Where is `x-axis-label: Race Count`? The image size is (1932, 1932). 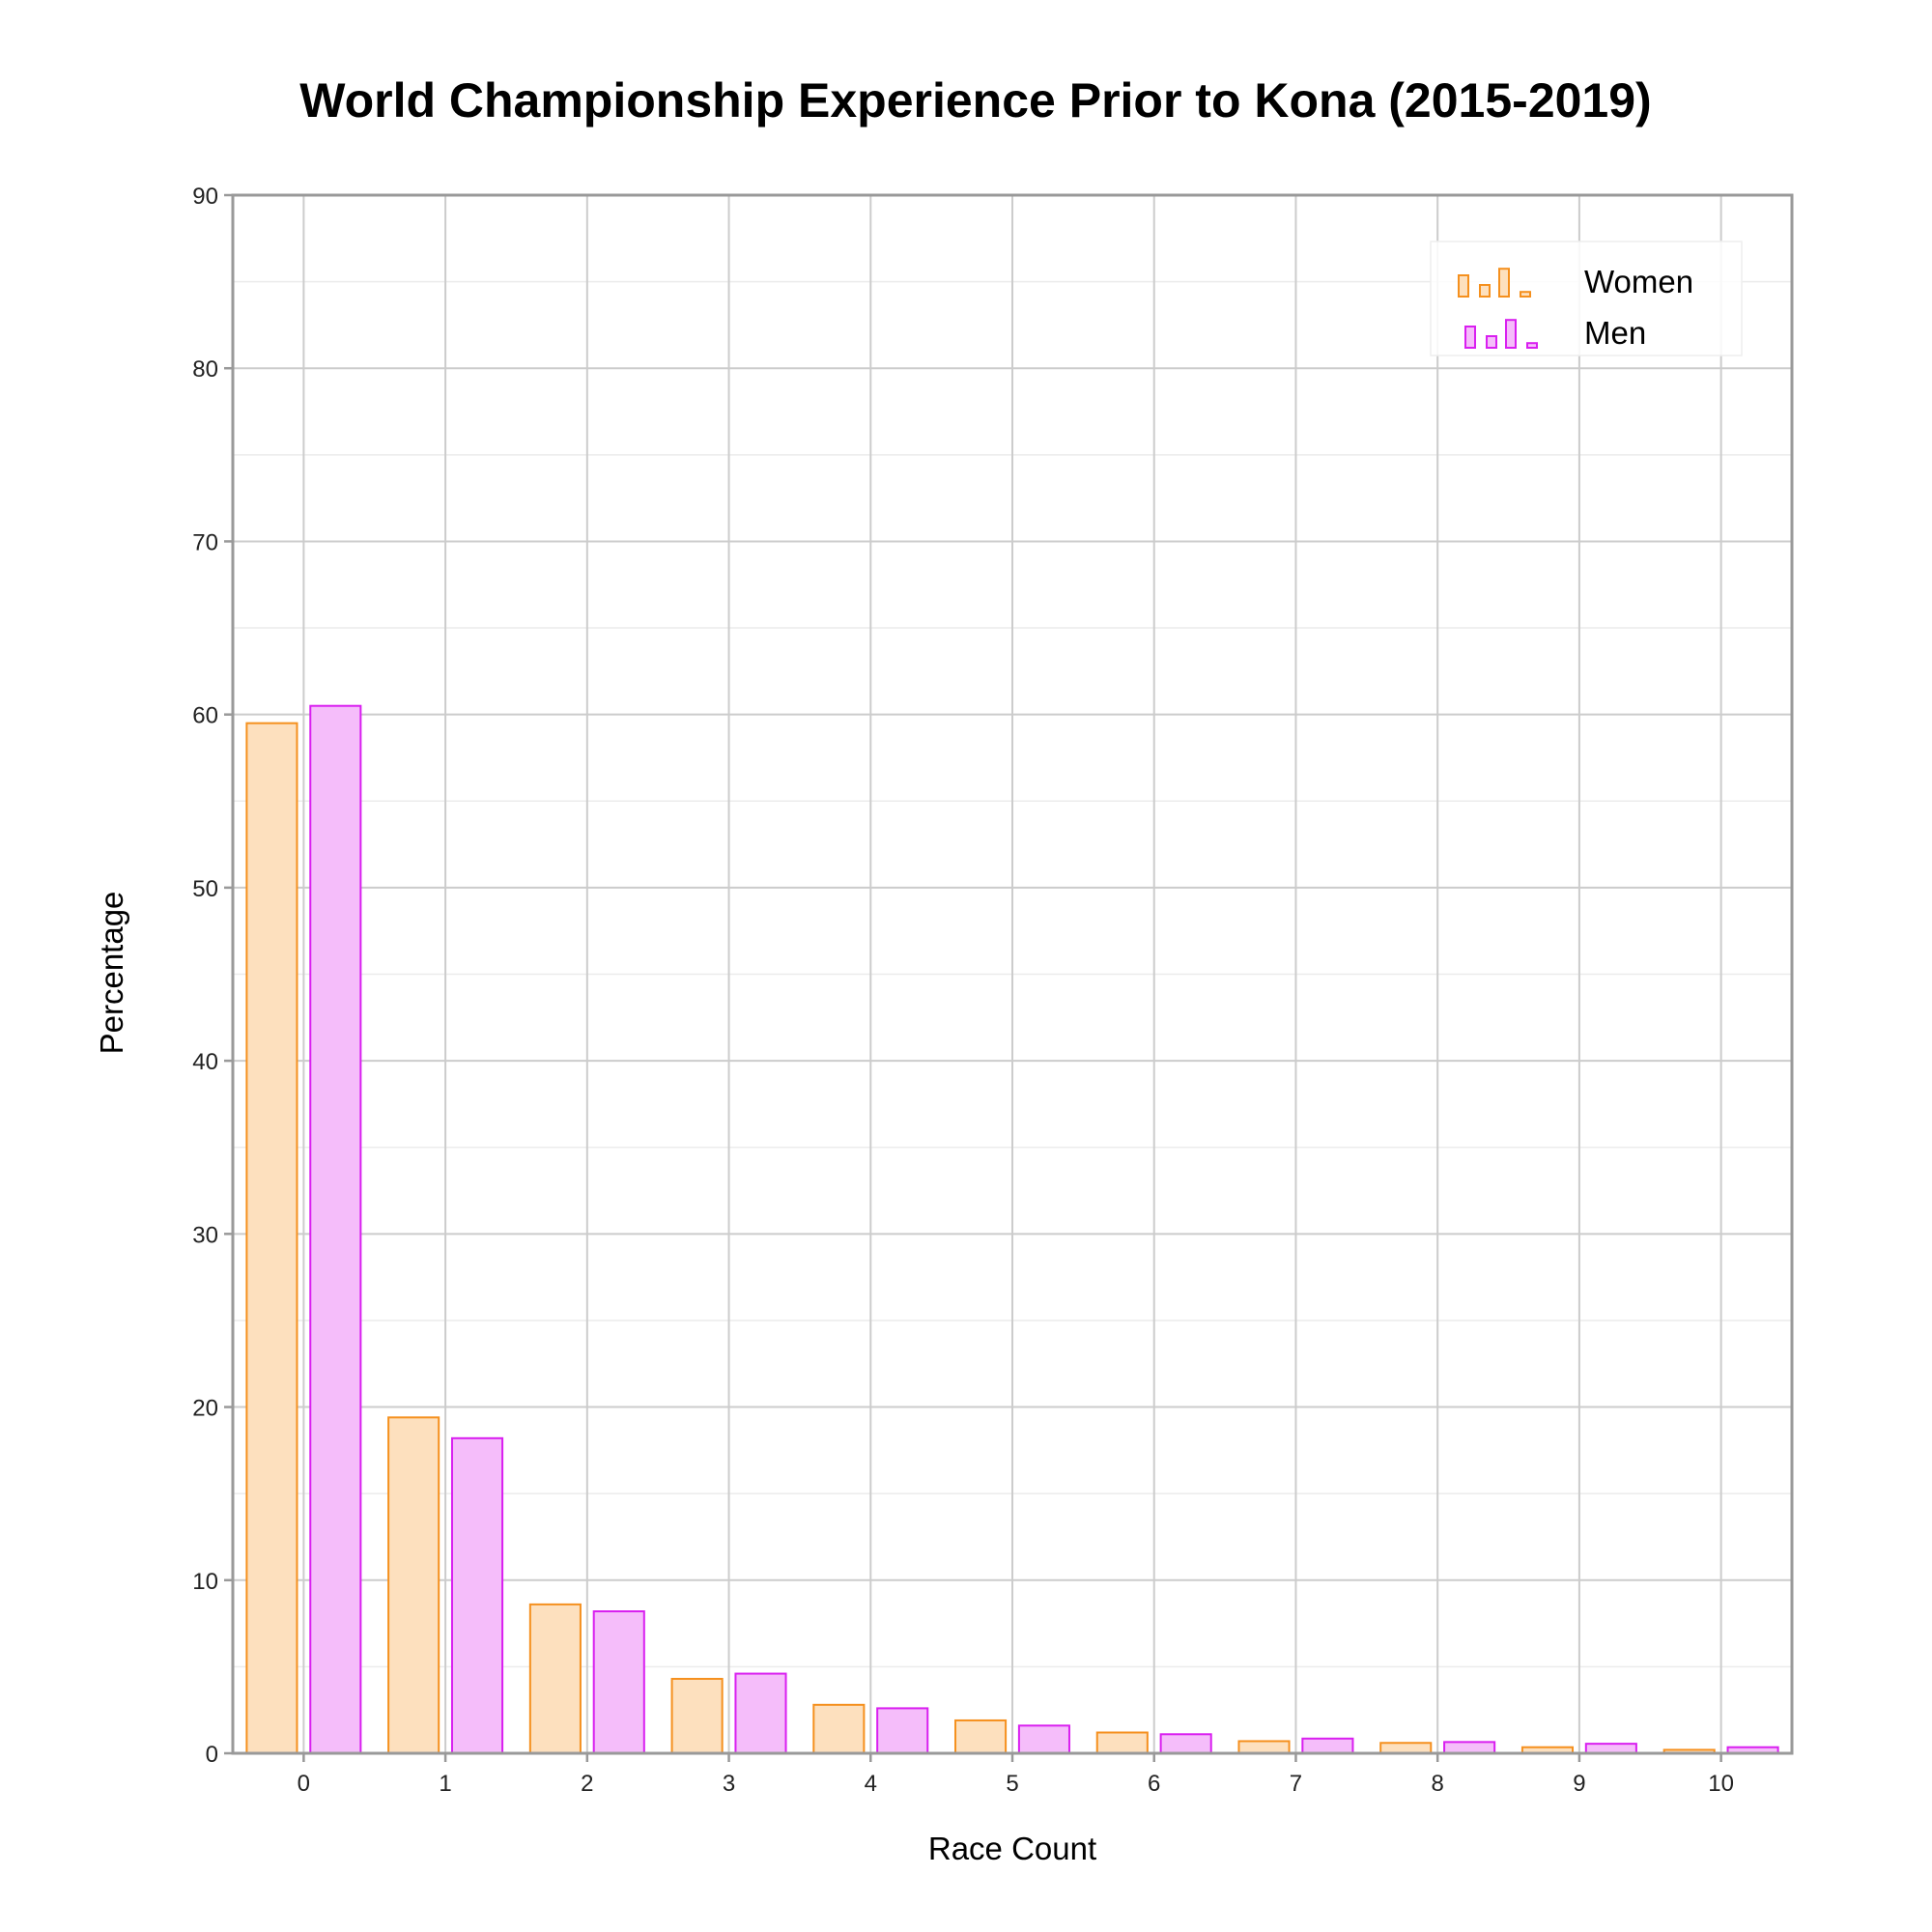 x-axis-label: Race Count is located at coordinates (1012, 1848).